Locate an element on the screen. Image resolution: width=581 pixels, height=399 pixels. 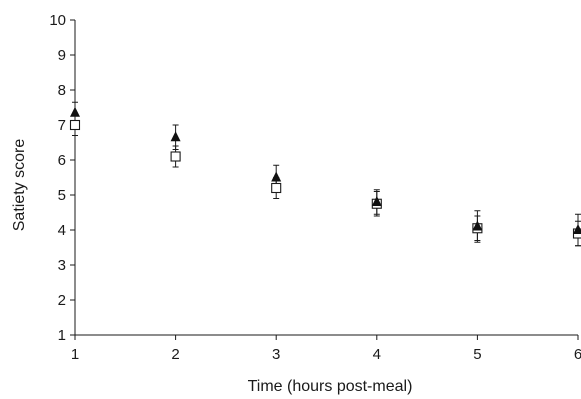
y-tick-label: 10 is located at coordinates (57, 20).